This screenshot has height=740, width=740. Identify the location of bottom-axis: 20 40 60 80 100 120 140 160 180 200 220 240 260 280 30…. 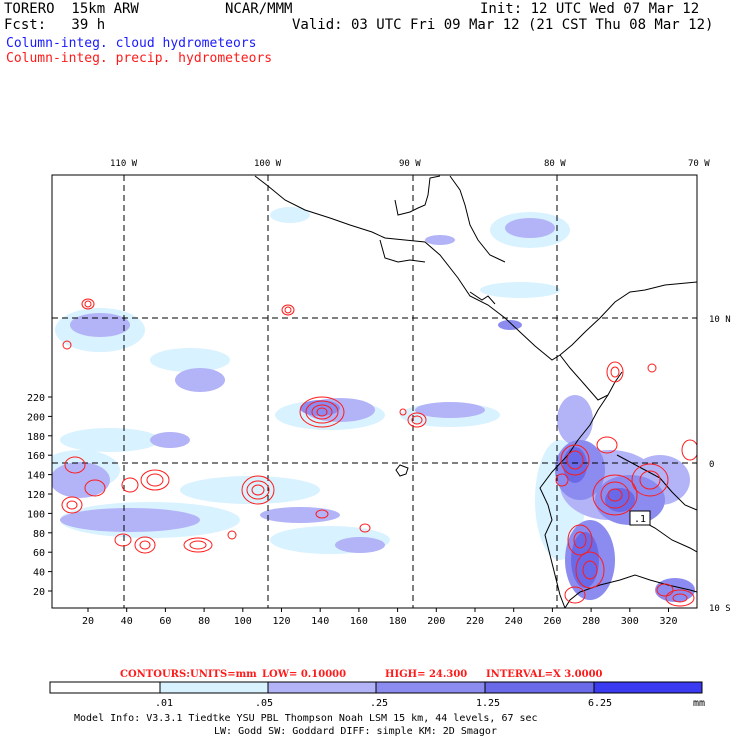
(380, 617).